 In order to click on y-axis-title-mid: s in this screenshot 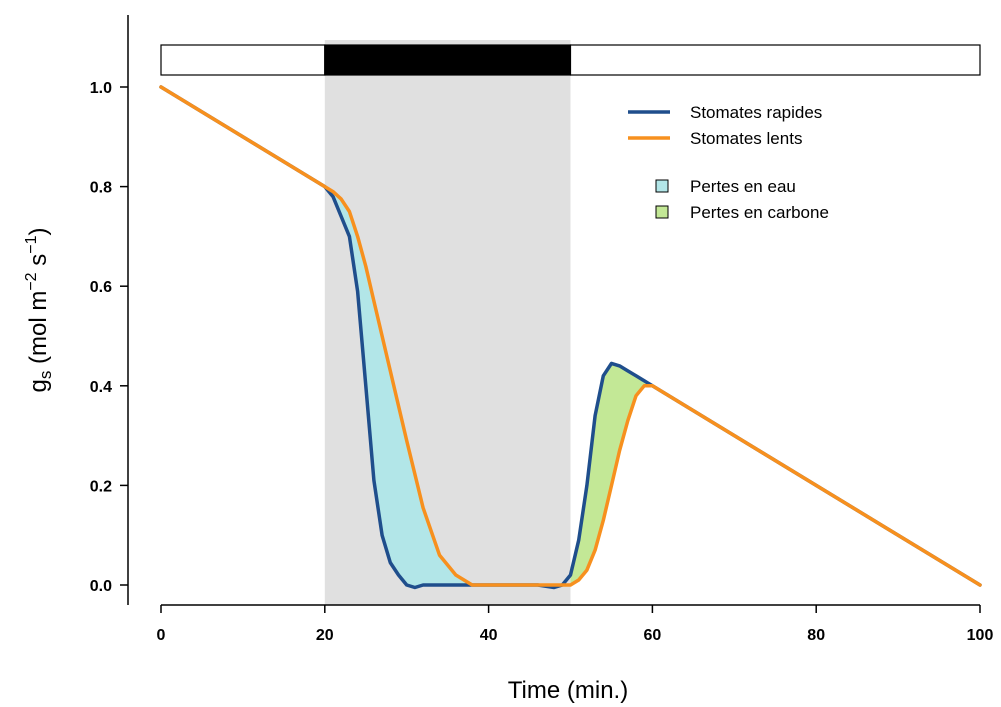, I will do `click(38, 263)`.